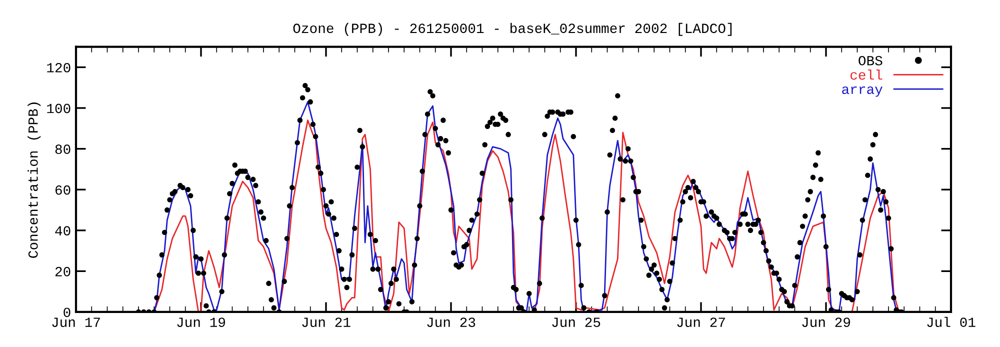  What do you see at coordinates (862, 91) in the screenshot?
I see `legend-label: array` at bounding box center [862, 91].